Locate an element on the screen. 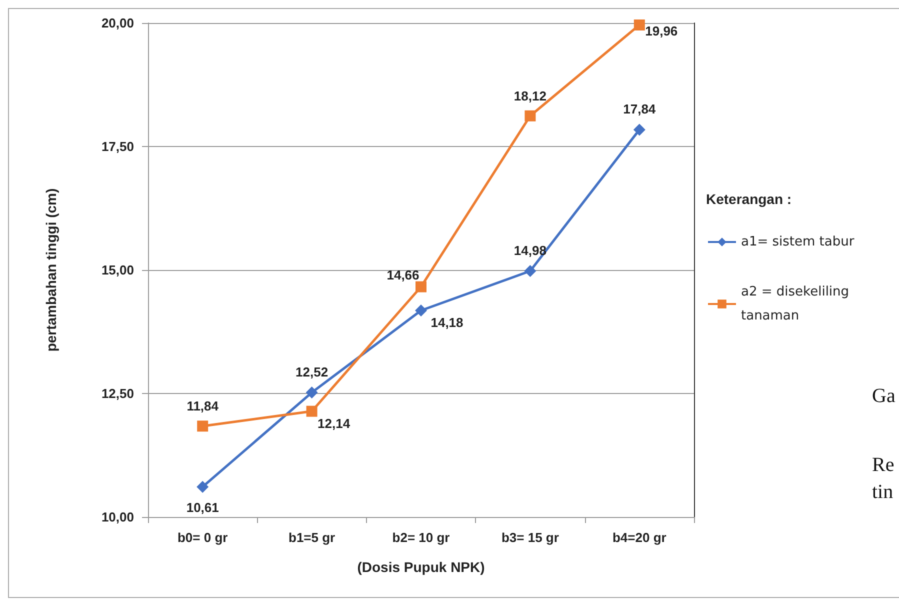 The height and width of the screenshot is (601, 899). x-axis-title: (Dosis Pupuk NPK) is located at coordinates (421, 567).